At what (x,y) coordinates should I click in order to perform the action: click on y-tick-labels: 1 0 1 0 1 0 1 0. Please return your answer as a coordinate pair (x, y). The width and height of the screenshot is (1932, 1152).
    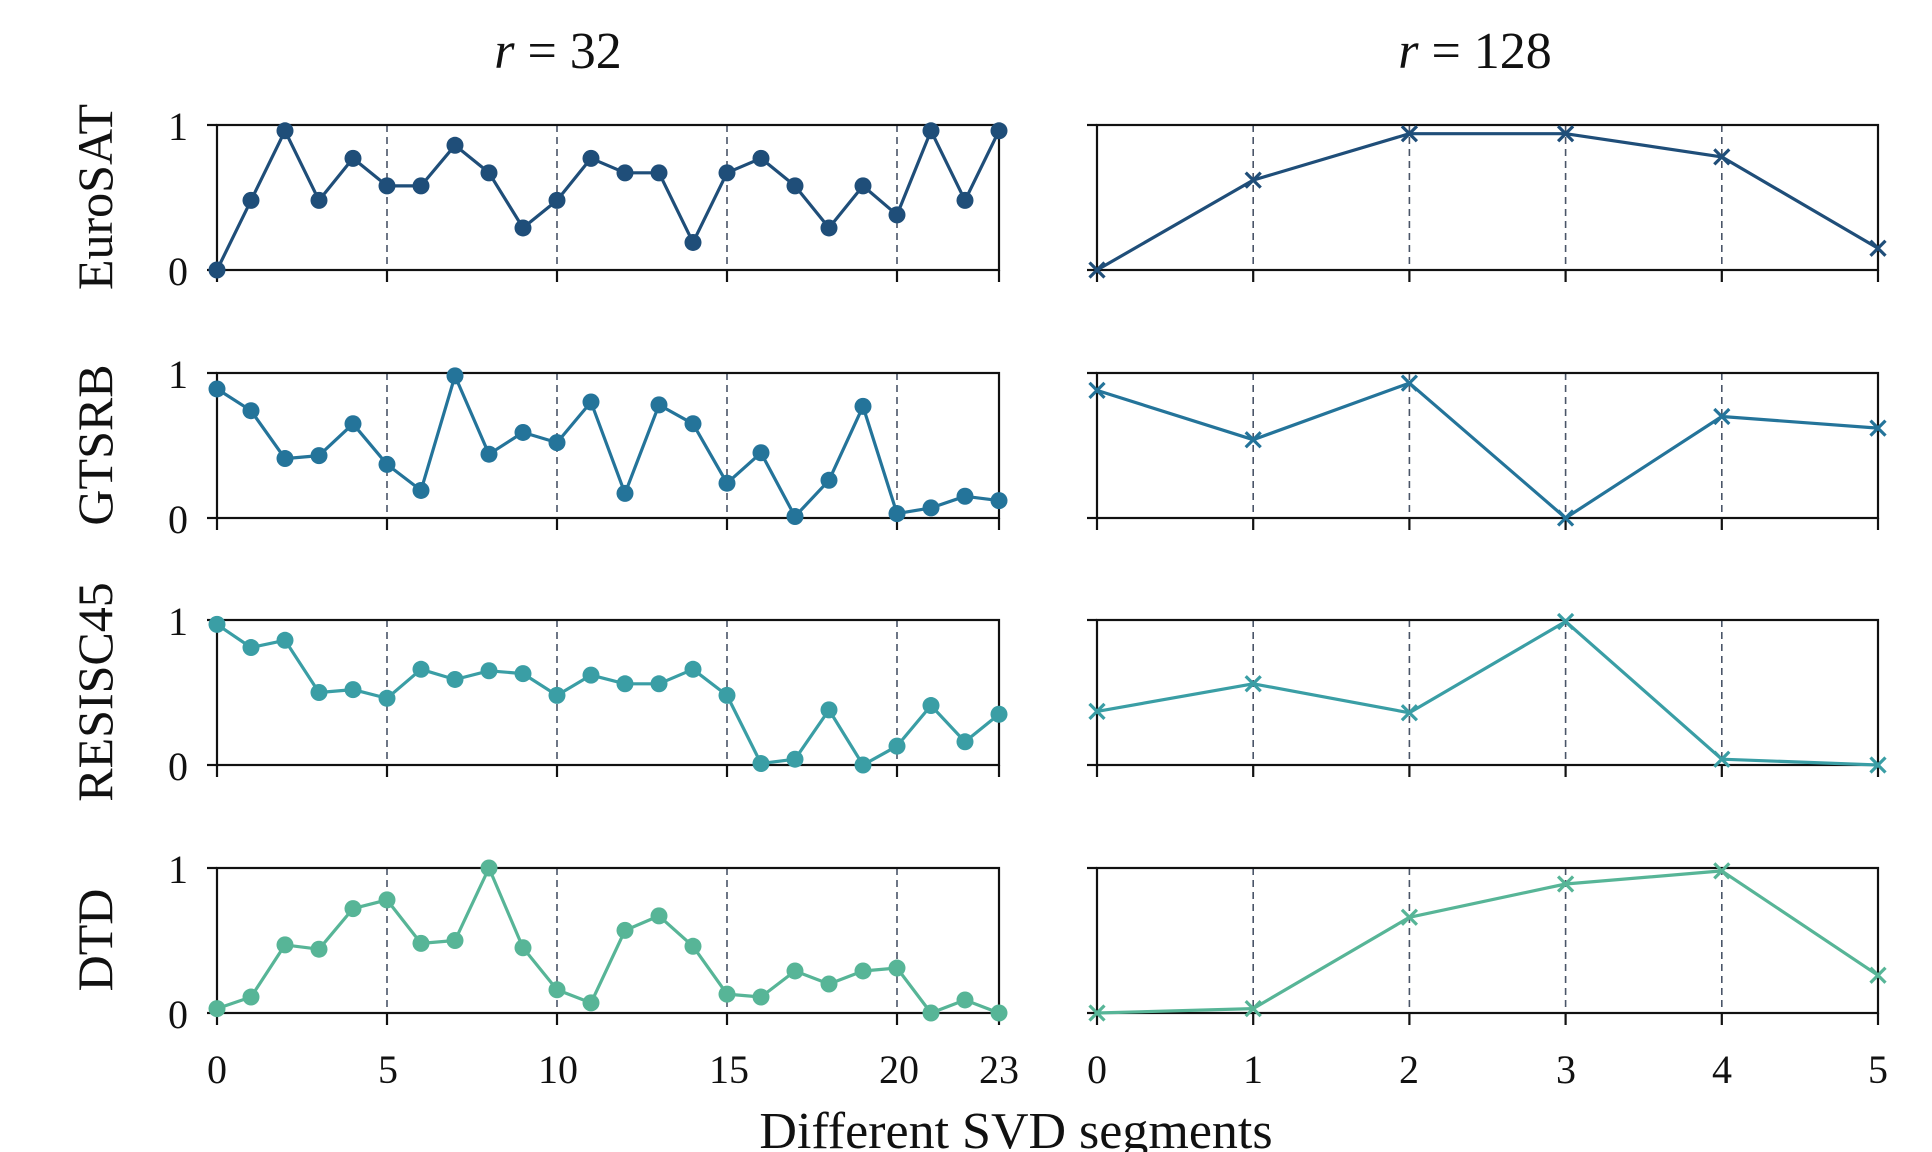
    Looking at the image, I should click on (178, 570).